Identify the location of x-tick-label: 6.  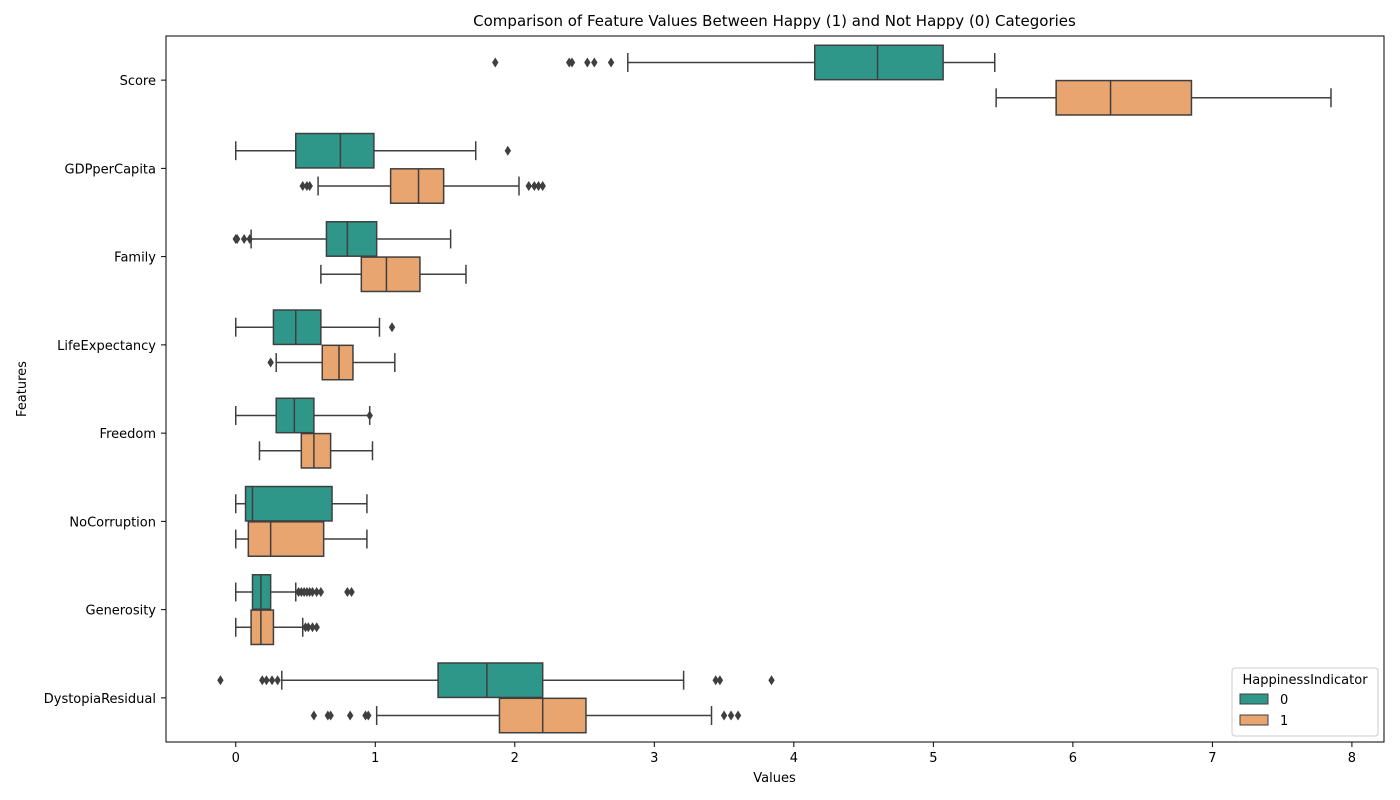
(1073, 758).